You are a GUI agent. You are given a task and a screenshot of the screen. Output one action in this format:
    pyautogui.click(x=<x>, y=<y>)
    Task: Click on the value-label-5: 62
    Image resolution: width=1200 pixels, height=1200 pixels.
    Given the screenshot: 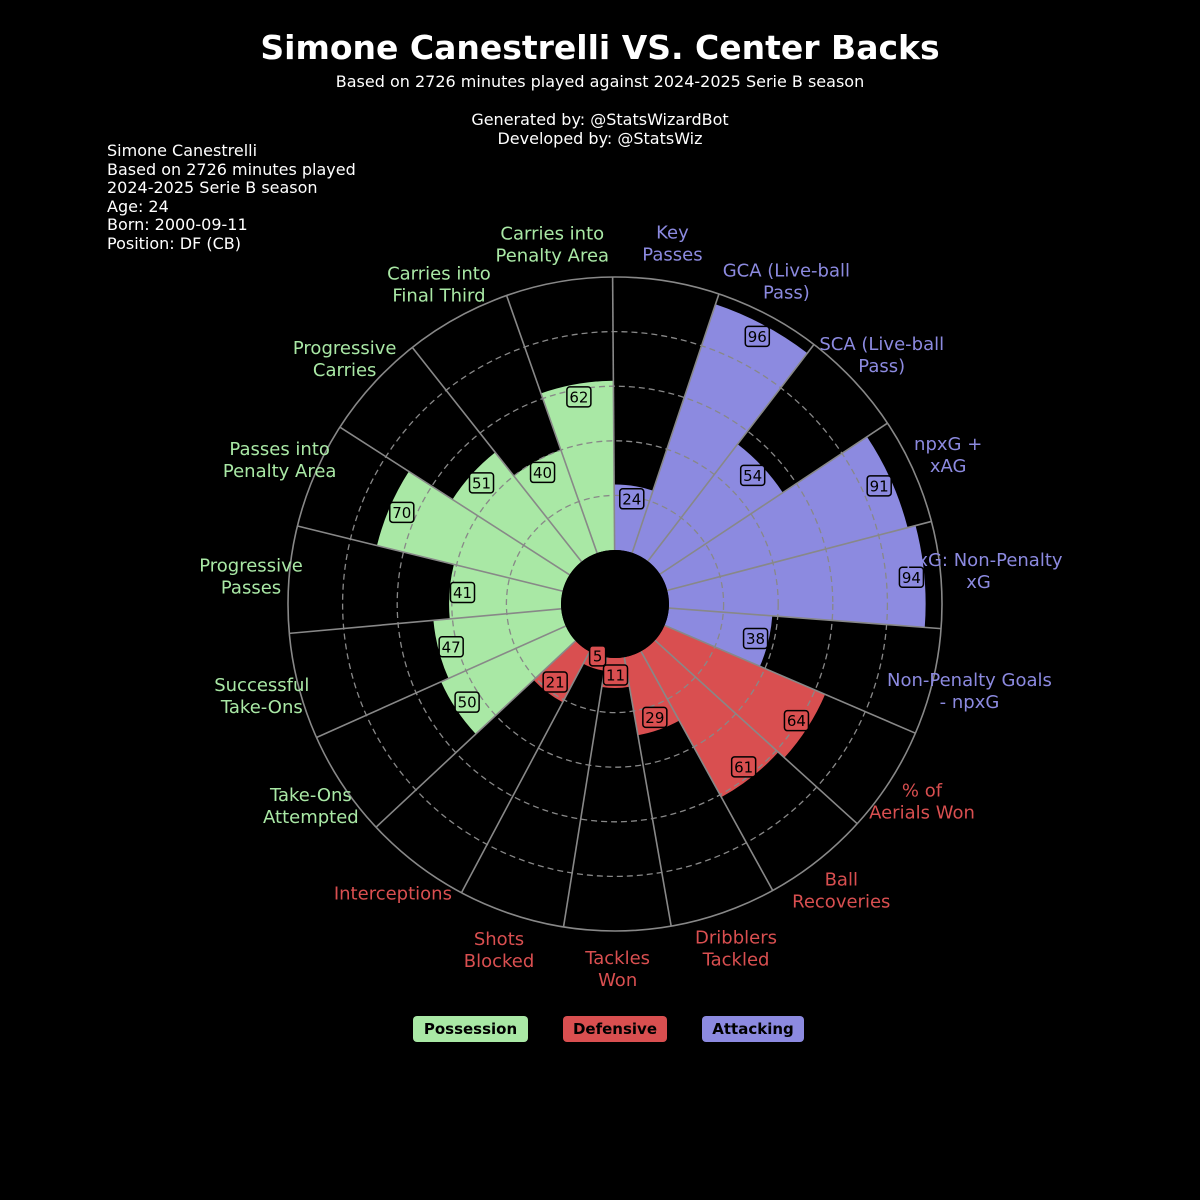 What is the action you would take?
    pyautogui.click(x=578, y=397)
    